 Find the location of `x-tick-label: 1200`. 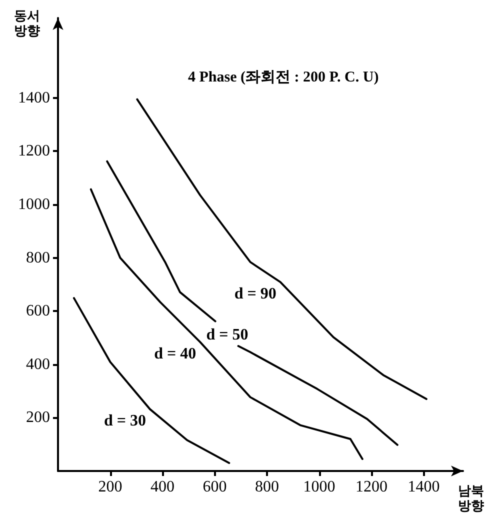

x-tick-label: 1200 is located at coordinates (372, 487).